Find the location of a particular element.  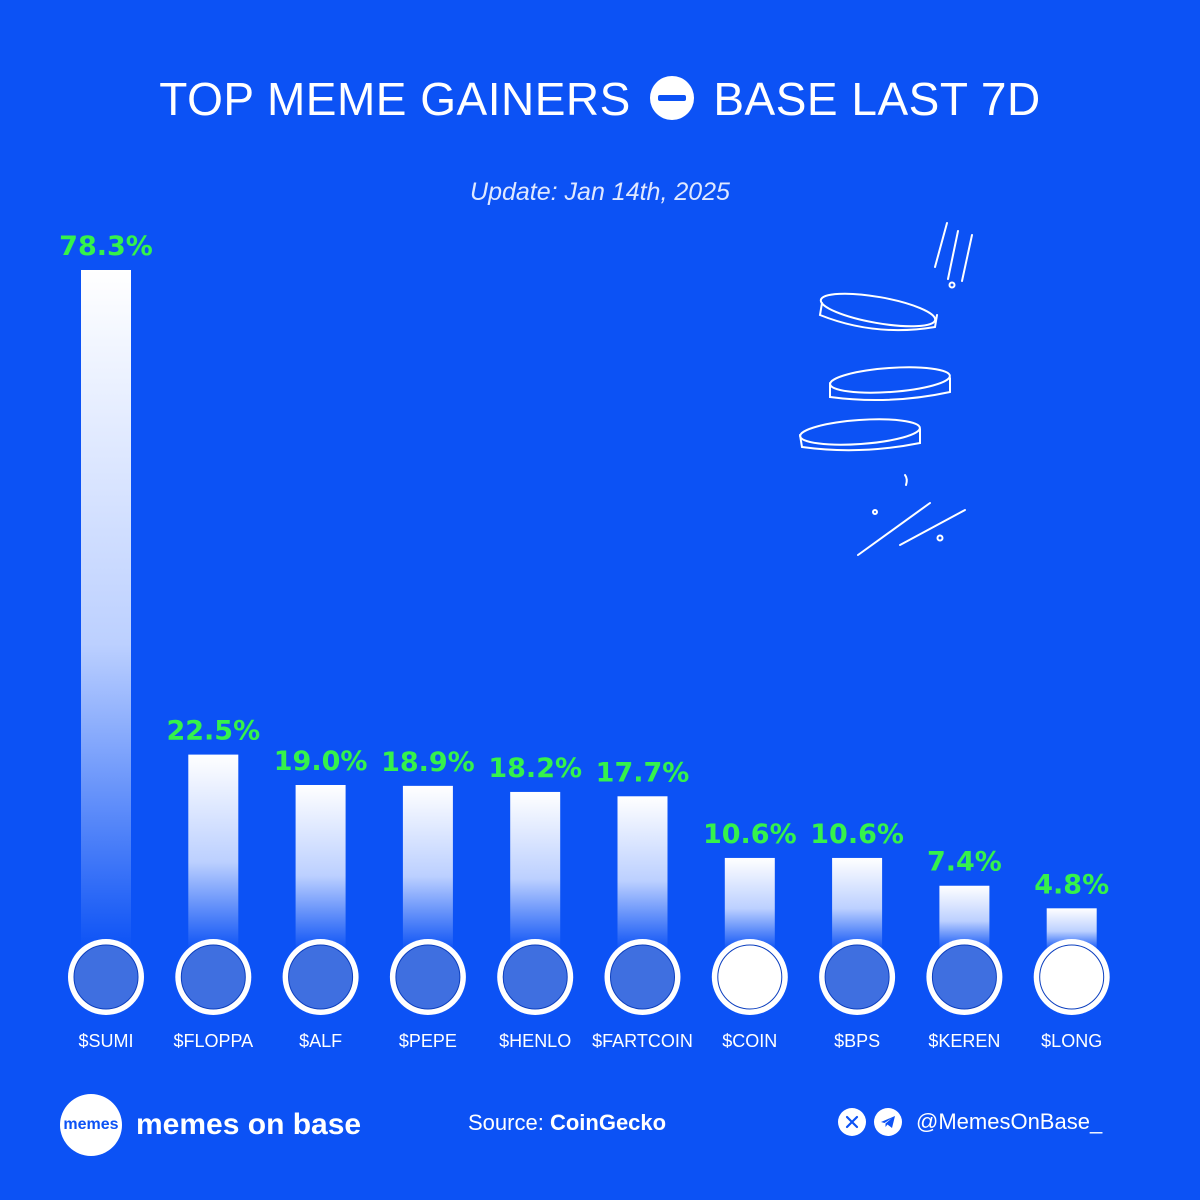

x-icon is located at coordinates (852, 1122).